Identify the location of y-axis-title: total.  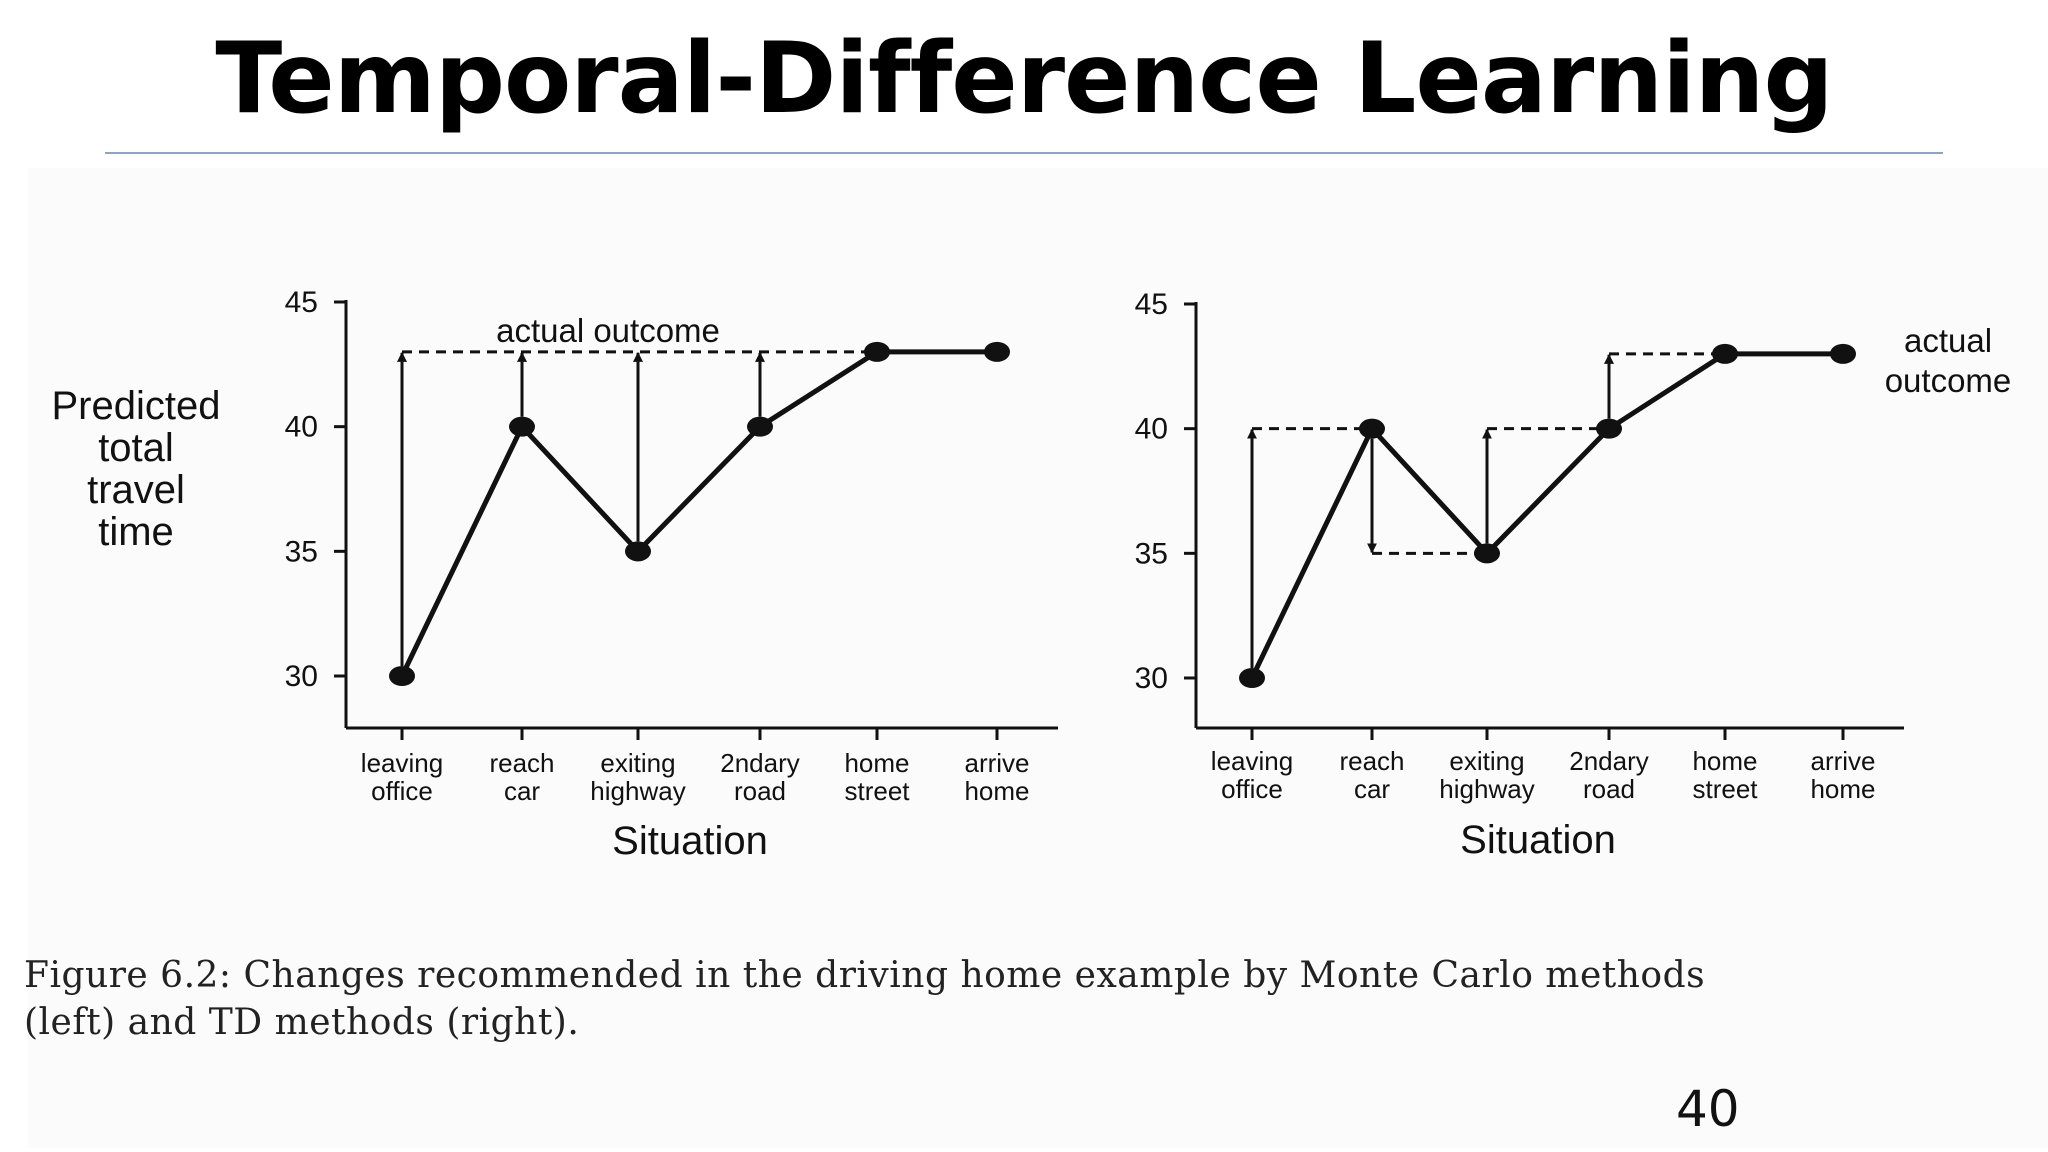
(136, 448).